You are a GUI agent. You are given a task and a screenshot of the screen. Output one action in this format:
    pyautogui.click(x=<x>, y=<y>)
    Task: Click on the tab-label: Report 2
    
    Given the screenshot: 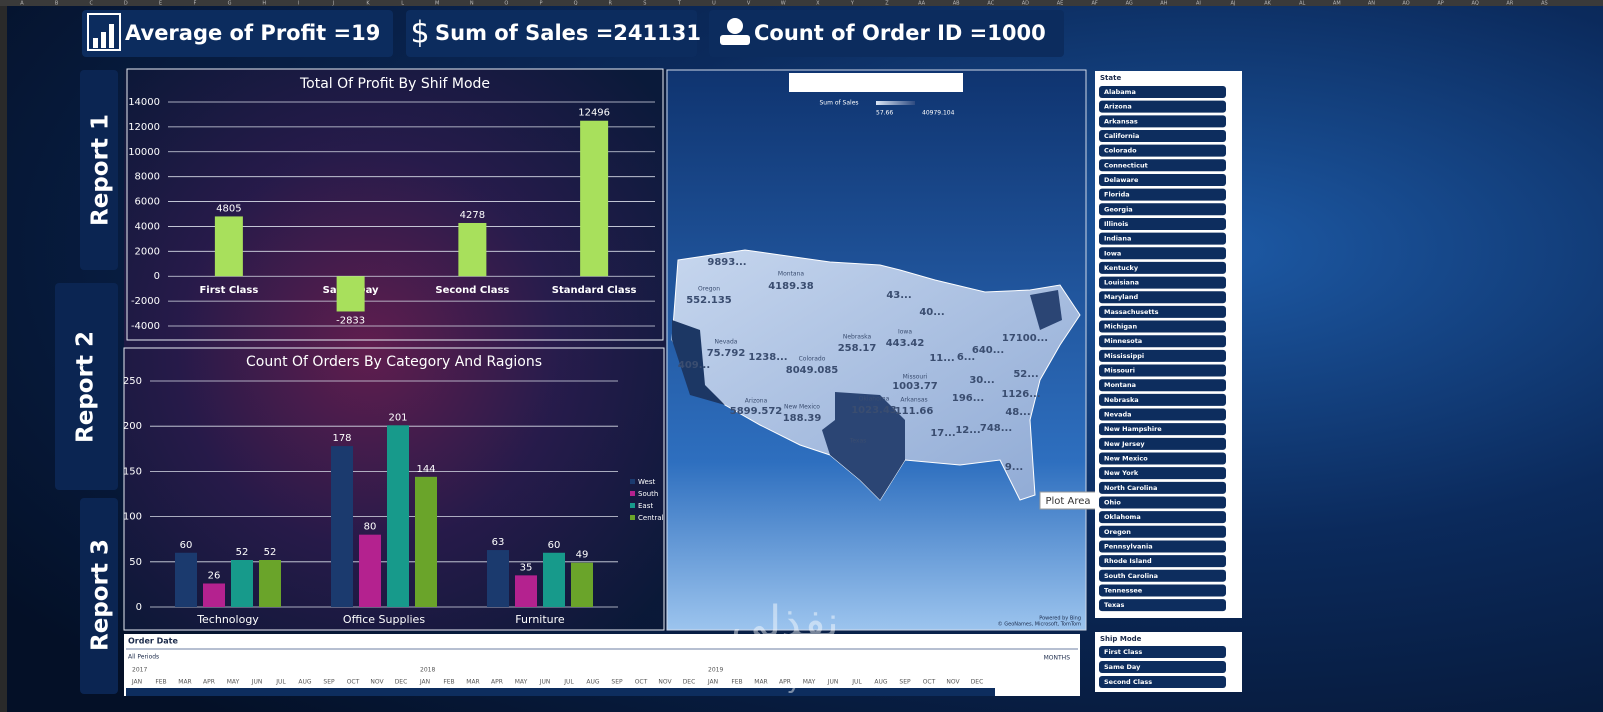 What is the action you would take?
    pyautogui.click(x=86, y=387)
    